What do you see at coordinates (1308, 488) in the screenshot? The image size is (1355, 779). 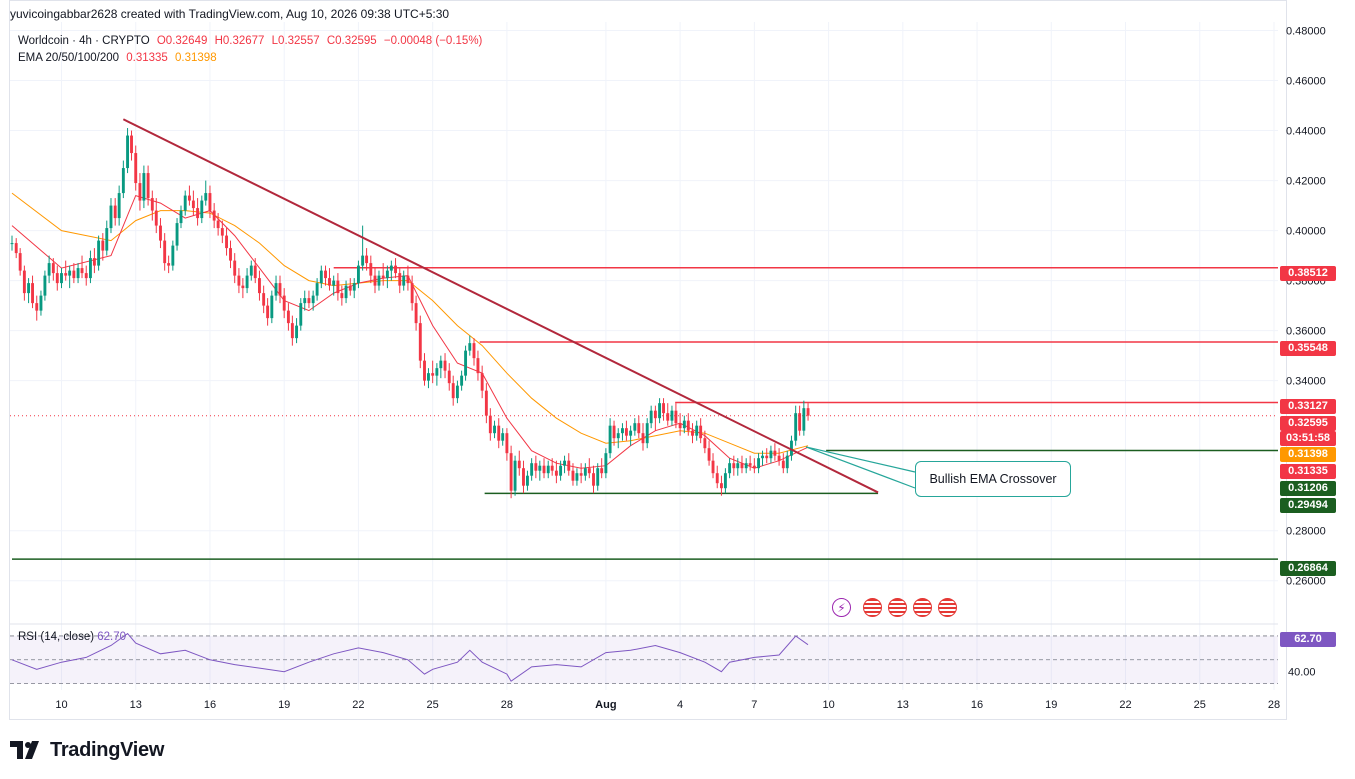 I see `price-tag: 0.31206` at bounding box center [1308, 488].